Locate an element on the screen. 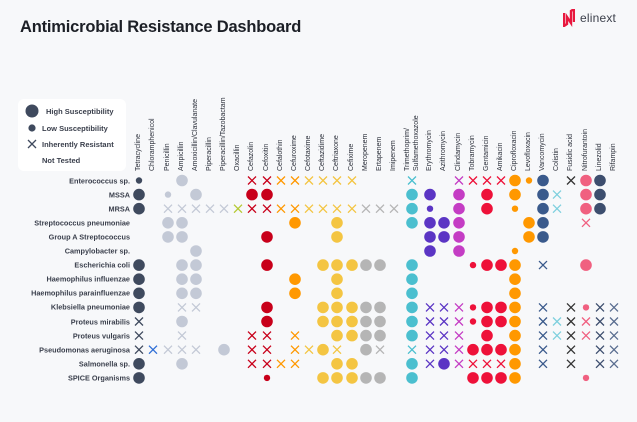  legend-label: High Susceptibility is located at coordinates (80, 111).